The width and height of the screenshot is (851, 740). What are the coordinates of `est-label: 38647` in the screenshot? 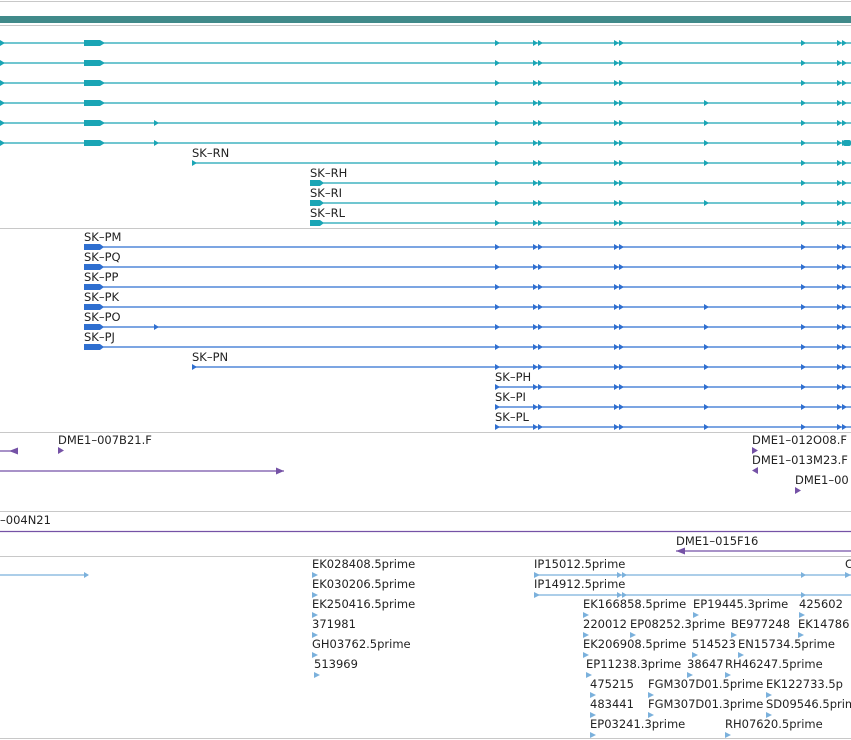 It's located at (705, 664).